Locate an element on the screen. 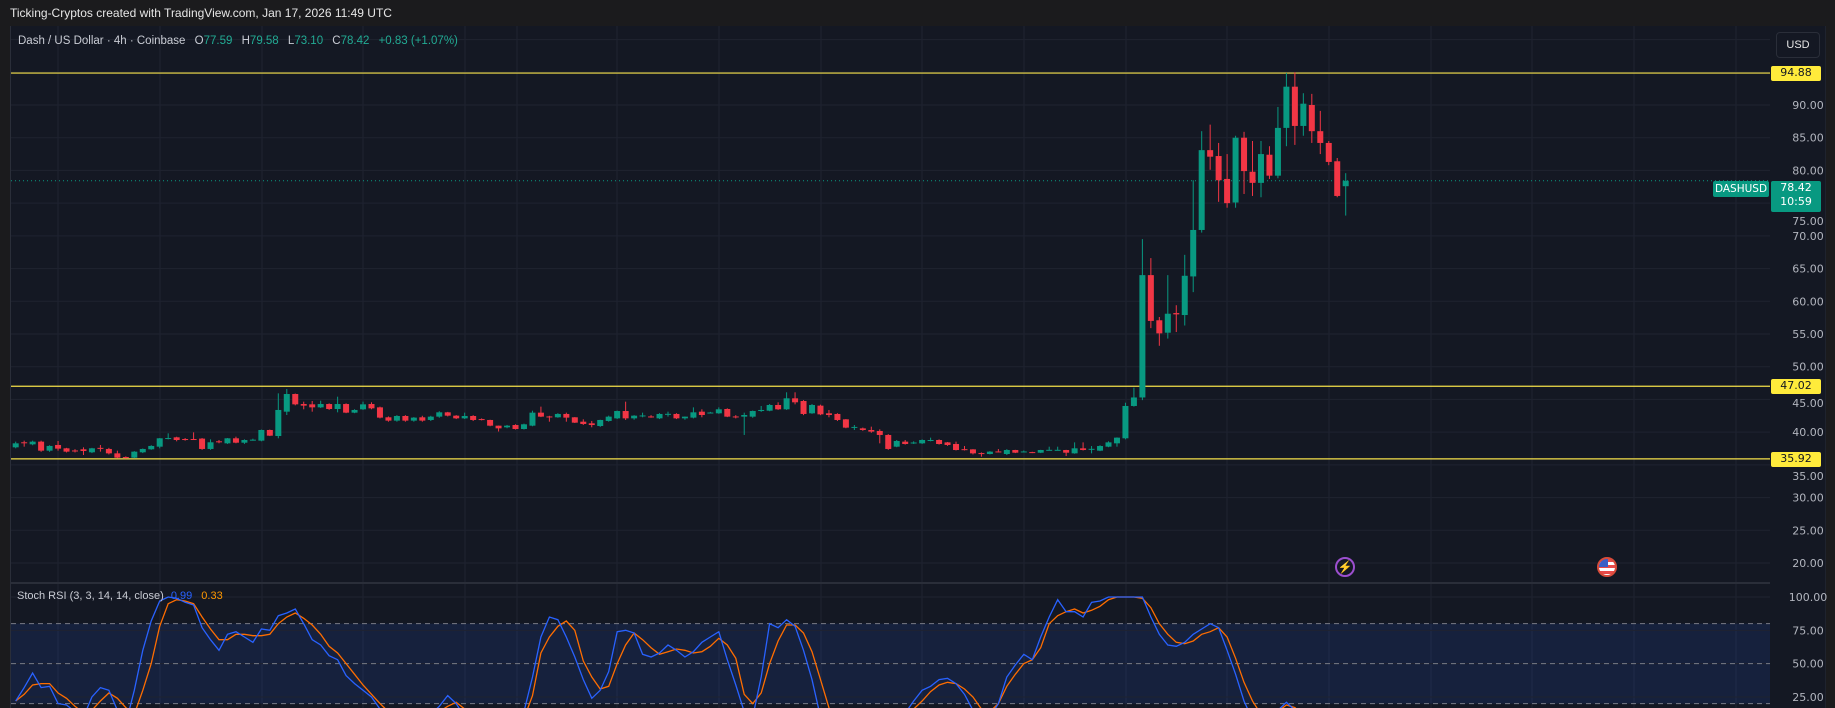  hline-label-mid: 47.02 is located at coordinates (1796, 386).